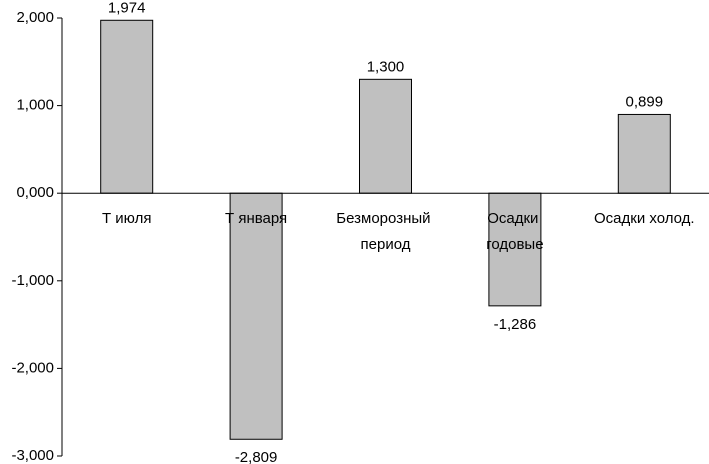  Describe the element at coordinates (35, 17) in the screenshot. I see `y-tick-label: 2,000` at that location.